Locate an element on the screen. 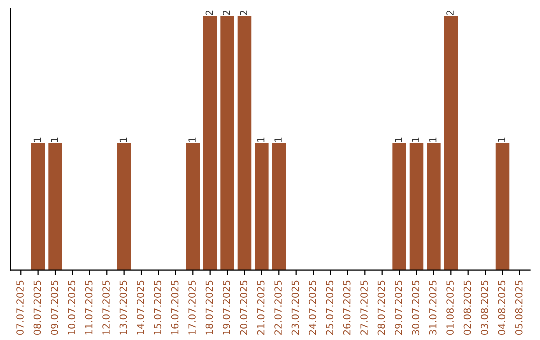 The width and height of the screenshot is (540, 340). x-tick-label: 18.07.2025 is located at coordinates (210, 307).